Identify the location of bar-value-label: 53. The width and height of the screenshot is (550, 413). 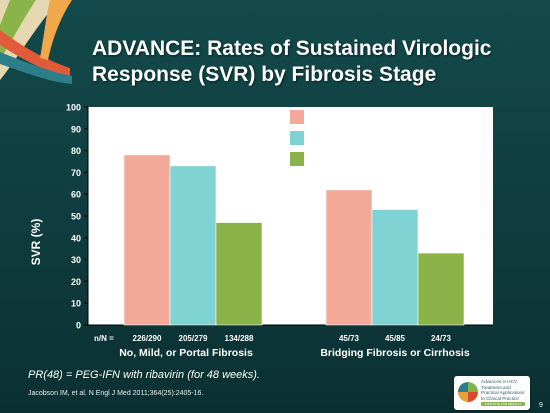
(395, 198).